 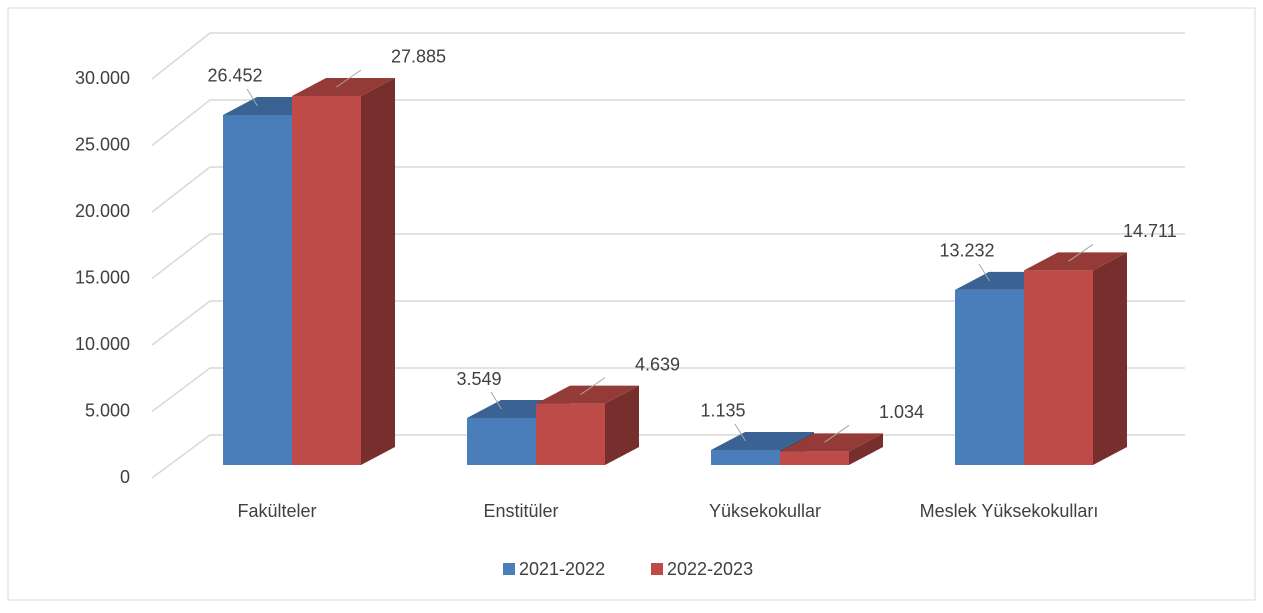 What do you see at coordinates (125, 477) in the screenshot?
I see `y-tick-label: 0` at bounding box center [125, 477].